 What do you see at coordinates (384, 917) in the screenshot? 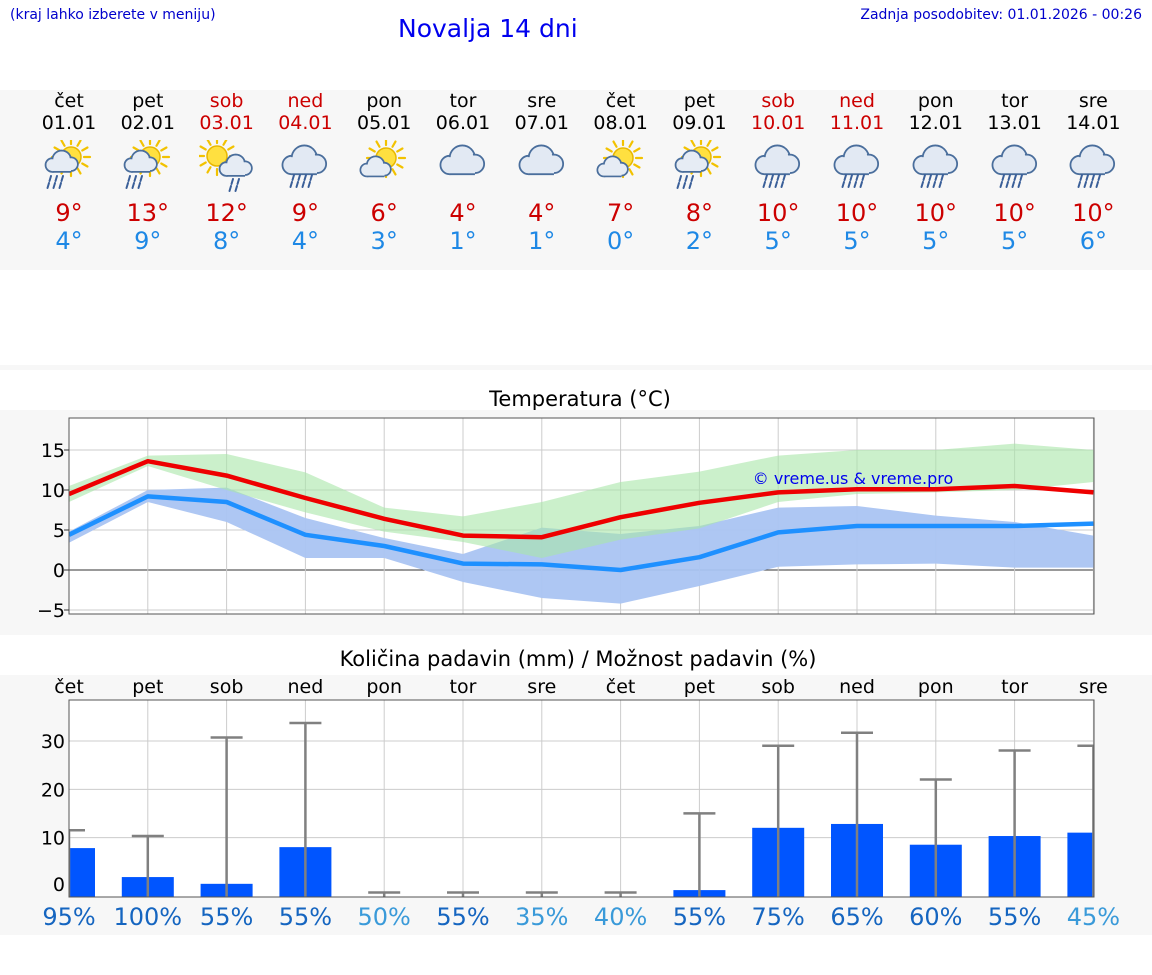
I see `precipitation-chance: 50%` at bounding box center [384, 917].